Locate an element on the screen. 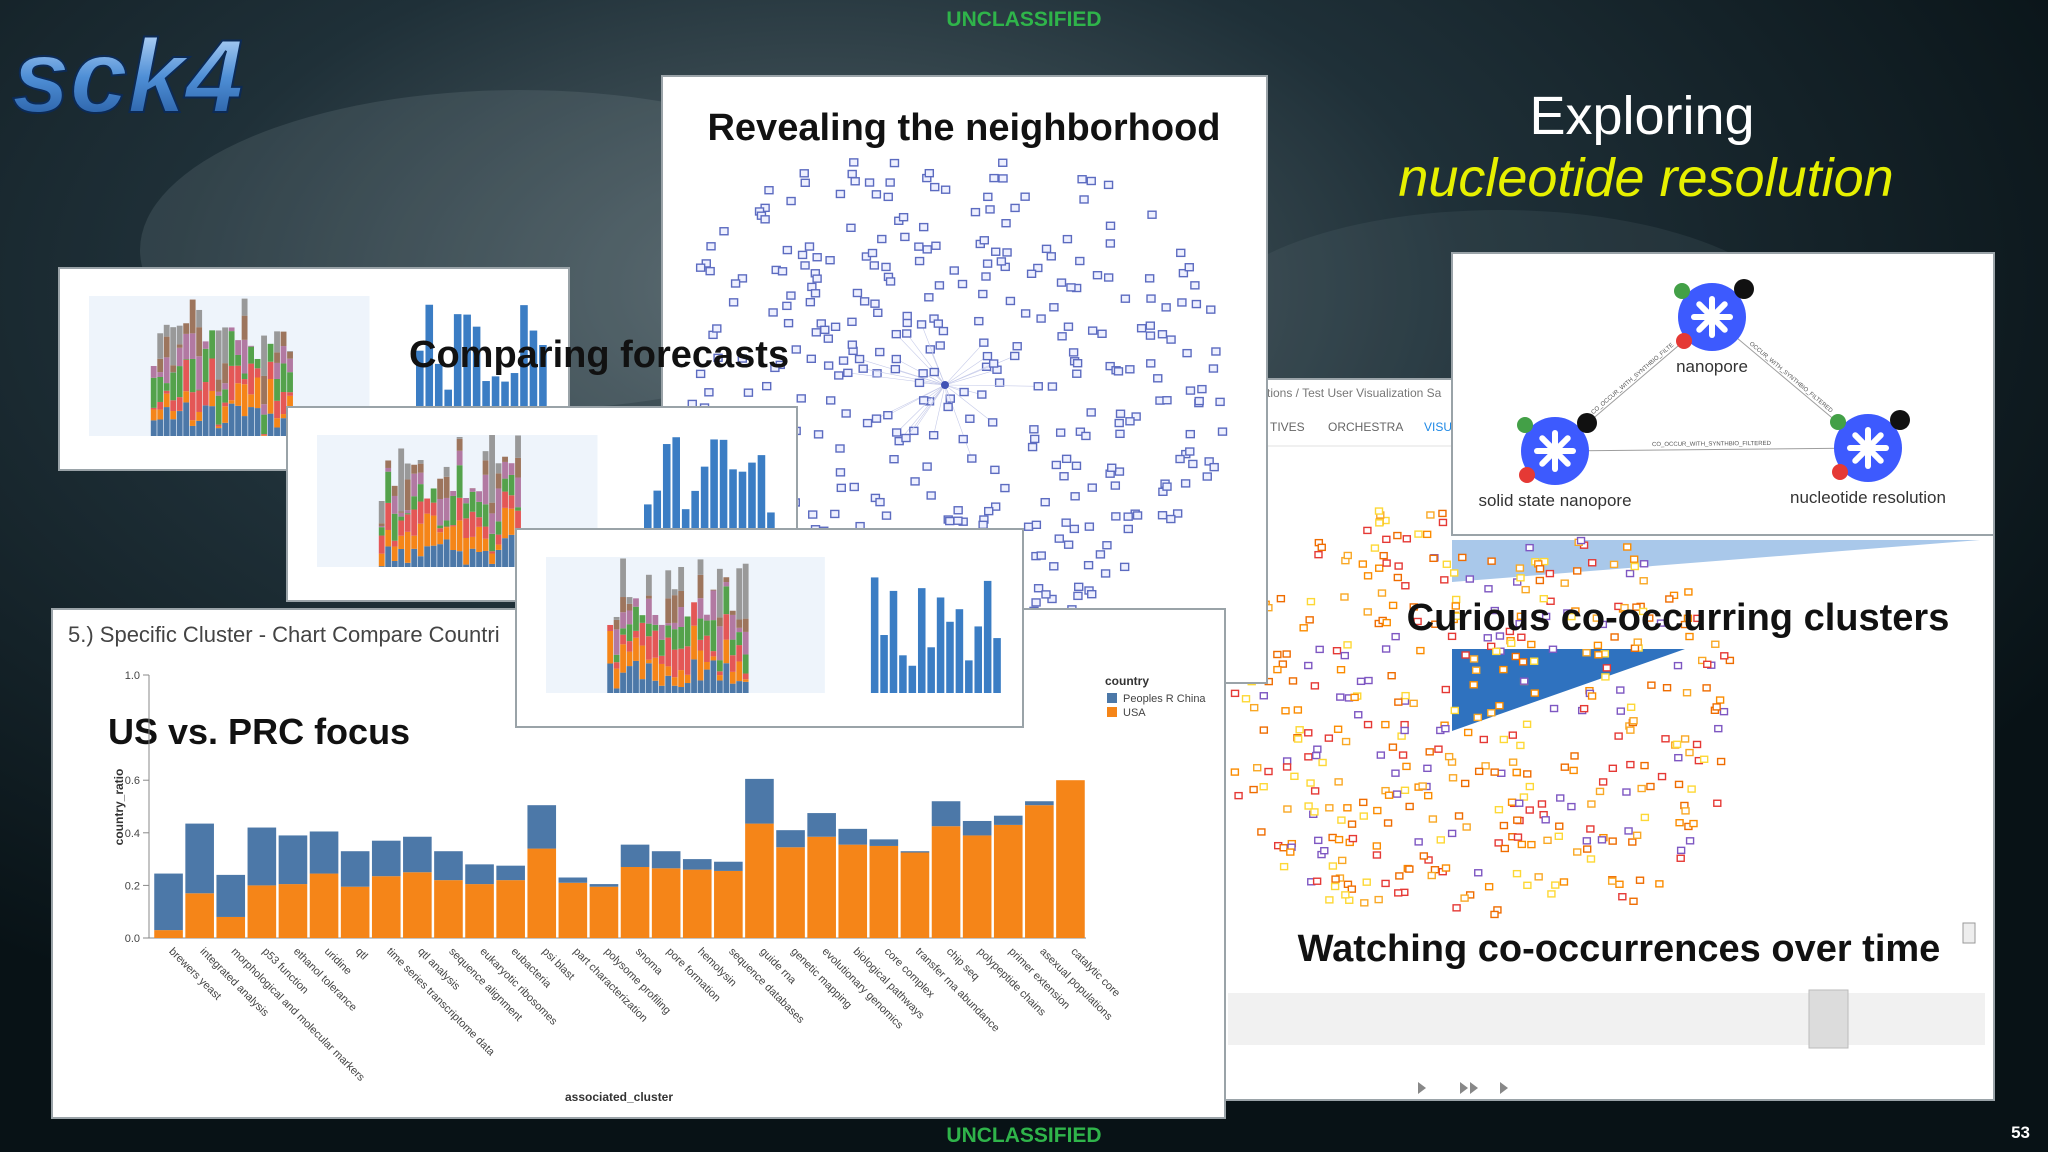 This screenshot has height=1152, width=2048. graph-edge is located at coordinates (1711, 449).